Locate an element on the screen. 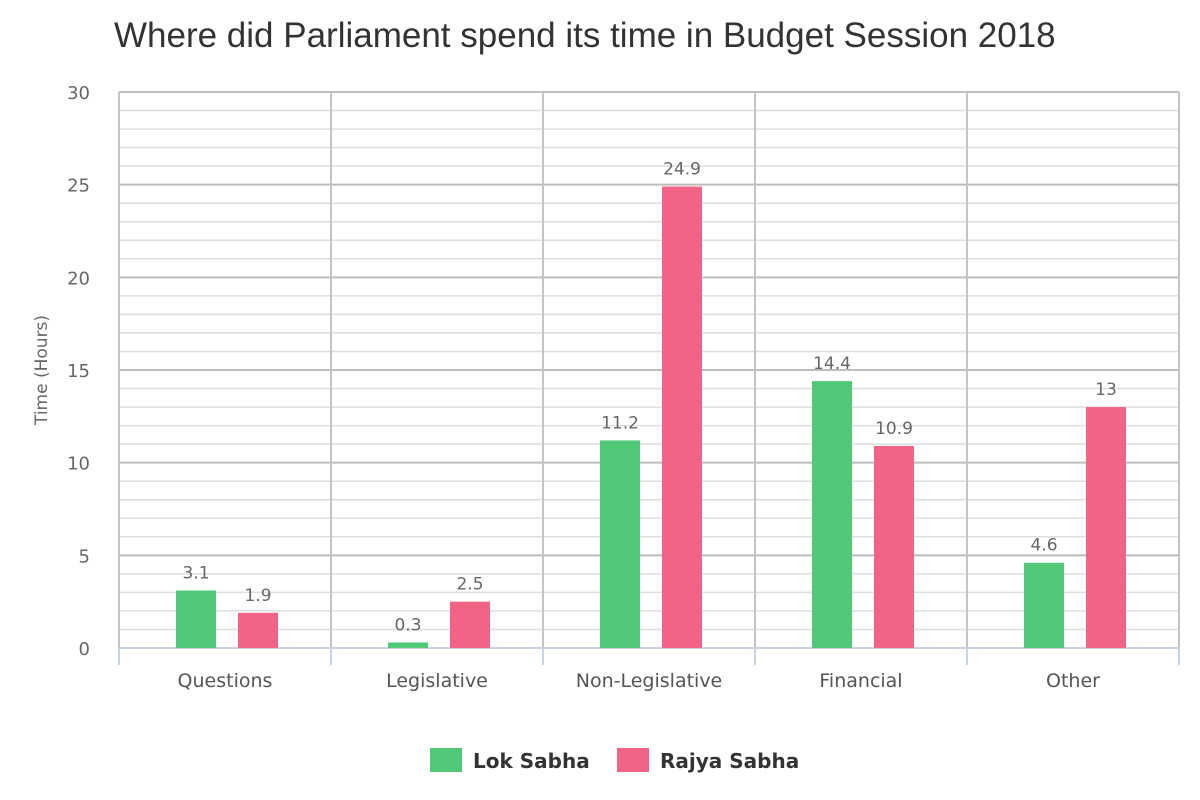 The image size is (1200, 800). y-tick-label: 0 is located at coordinates (84, 649).